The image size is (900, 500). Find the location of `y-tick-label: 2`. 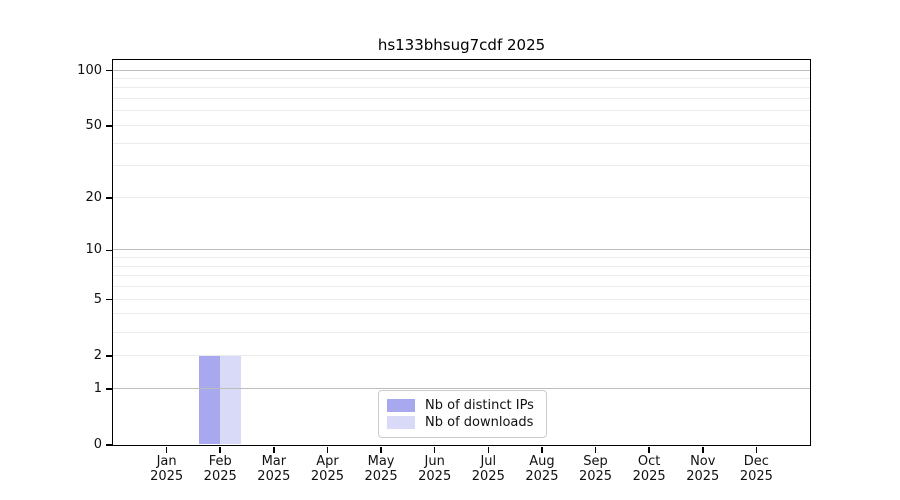

y-tick-label: 2 is located at coordinates (97, 355).